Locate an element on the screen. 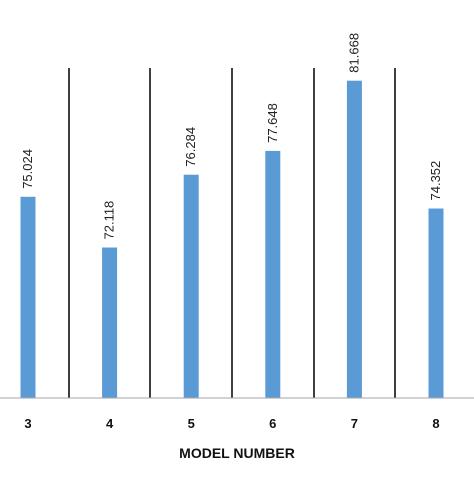 The width and height of the screenshot is (474, 479). x-tick-label-5: 5 is located at coordinates (191, 423).